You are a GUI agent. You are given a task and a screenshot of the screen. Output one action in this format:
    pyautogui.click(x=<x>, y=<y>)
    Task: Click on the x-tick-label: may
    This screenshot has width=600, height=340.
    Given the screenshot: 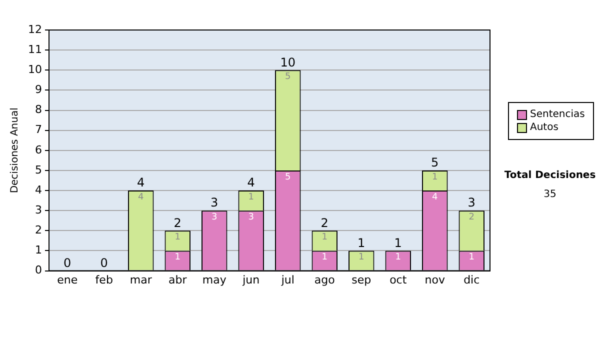 What is the action you would take?
    pyautogui.click(x=214, y=279)
    